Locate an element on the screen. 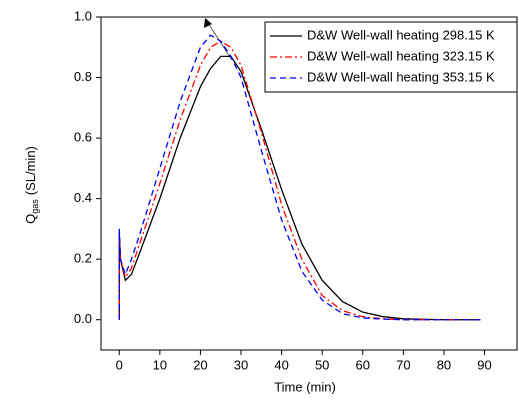 The height and width of the screenshot is (401, 519). y-label-unit: (SL/min) is located at coordinates (30, 170).